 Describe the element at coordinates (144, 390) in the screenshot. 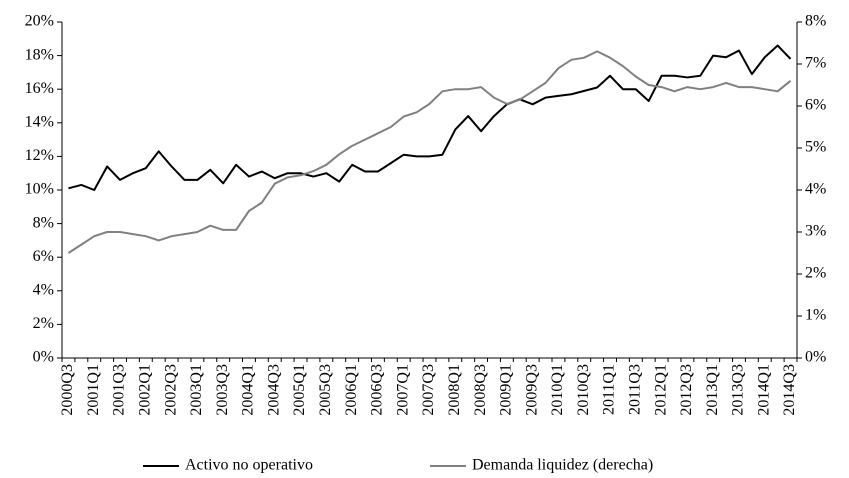

I see `x-tick-label: 2002Q1` at that location.